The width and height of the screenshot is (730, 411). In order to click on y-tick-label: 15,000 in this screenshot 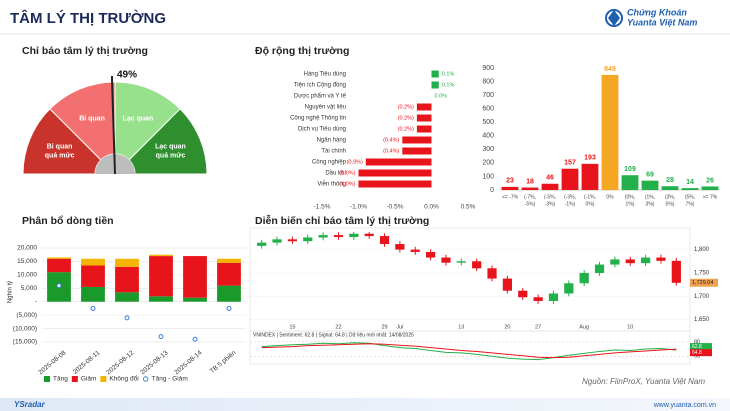, I will do `click(27, 261)`.